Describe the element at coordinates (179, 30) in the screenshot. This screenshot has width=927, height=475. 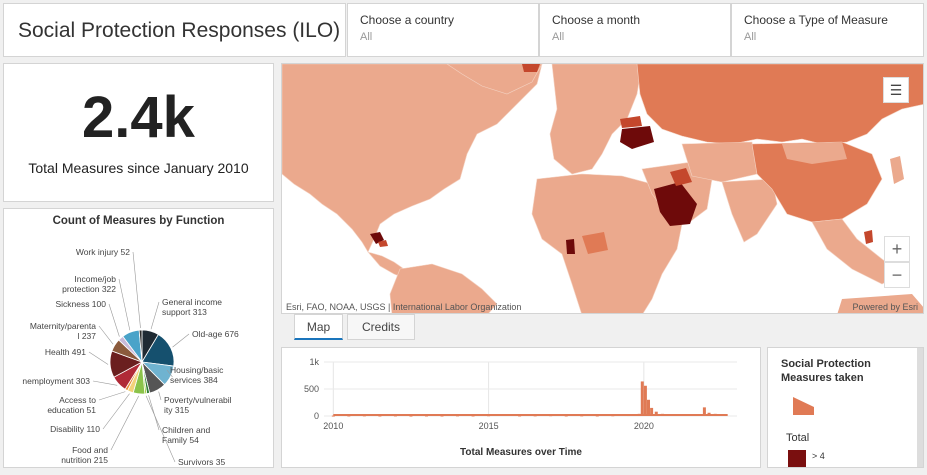
I see `page-title: Social Protection Responses (ILO)` at that location.